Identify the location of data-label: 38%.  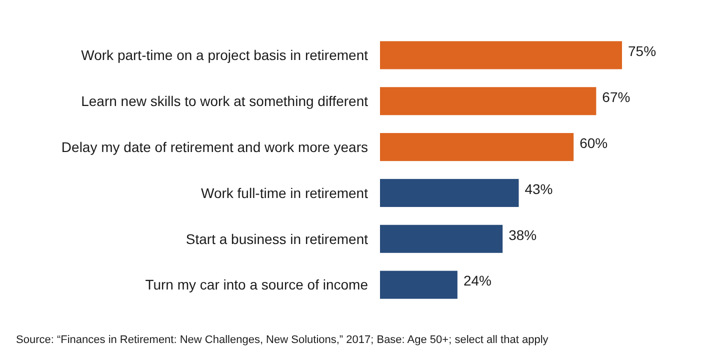
(522, 234).